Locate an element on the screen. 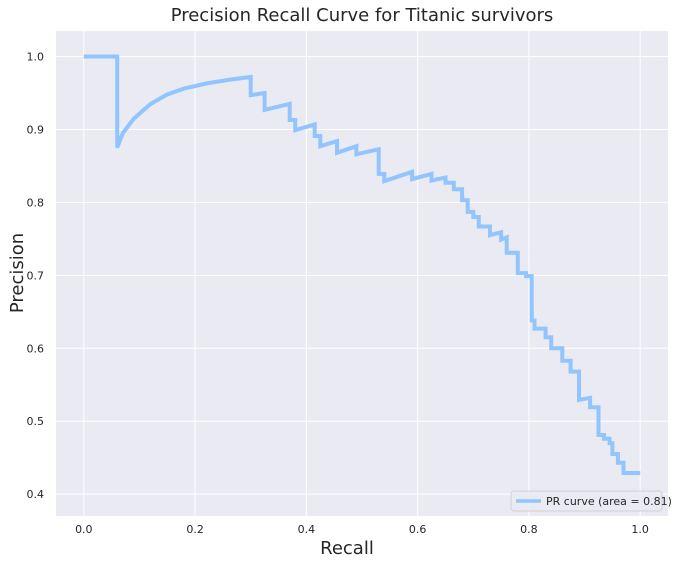  x-axis-label: Recall is located at coordinates (347, 548).